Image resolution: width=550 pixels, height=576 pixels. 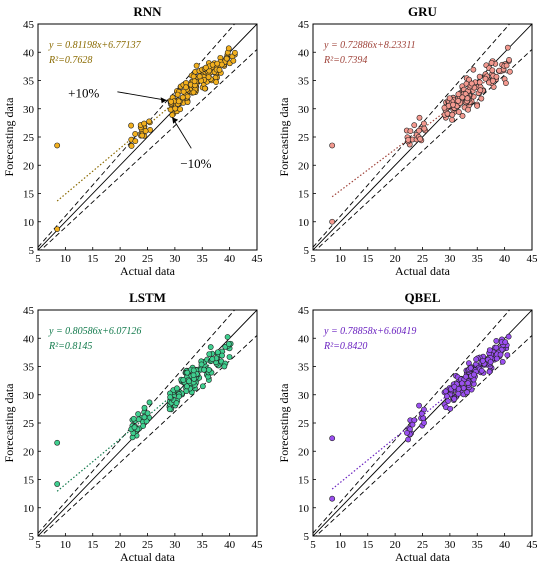 I want to click on y-axis-label: Forecasting data, so click(x=284, y=423).